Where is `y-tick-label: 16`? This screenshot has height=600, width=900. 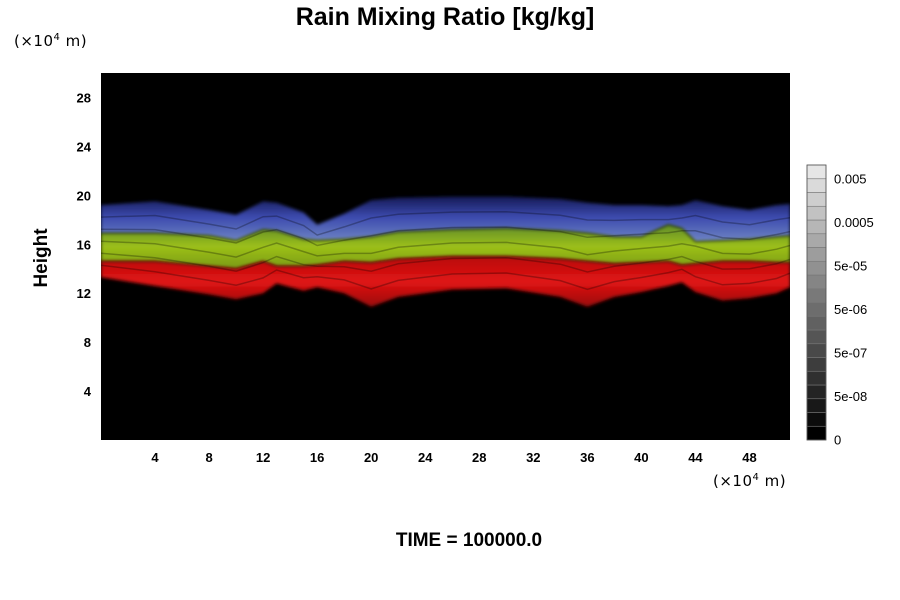
y-tick-label: 16 is located at coordinates (84, 244).